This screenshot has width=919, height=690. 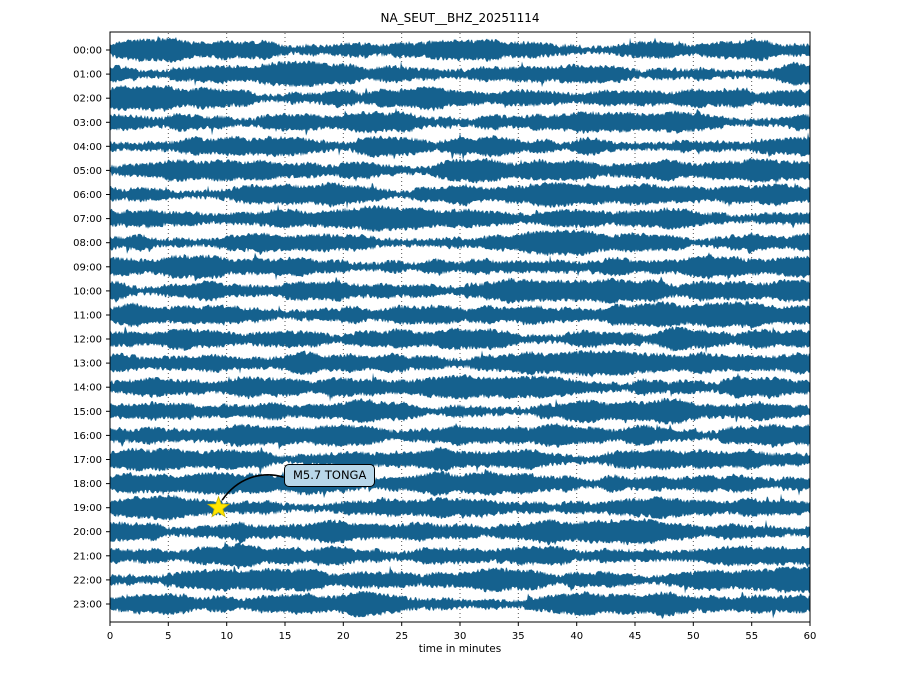 What do you see at coordinates (87, 219) in the screenshot?
I see `y-tick-label: 07:00` at bounding box center [87, 219].